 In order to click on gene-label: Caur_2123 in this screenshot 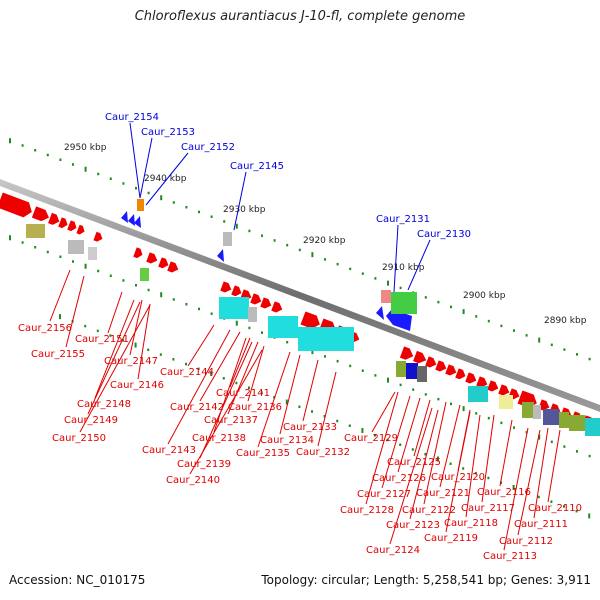, I will do `click(413, 525)`.